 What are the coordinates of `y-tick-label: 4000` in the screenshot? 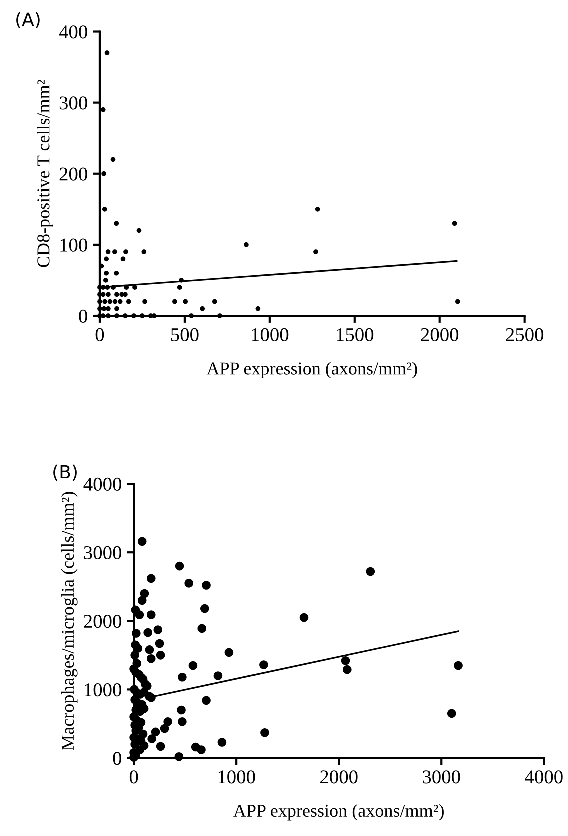 It's located at (103, 484).